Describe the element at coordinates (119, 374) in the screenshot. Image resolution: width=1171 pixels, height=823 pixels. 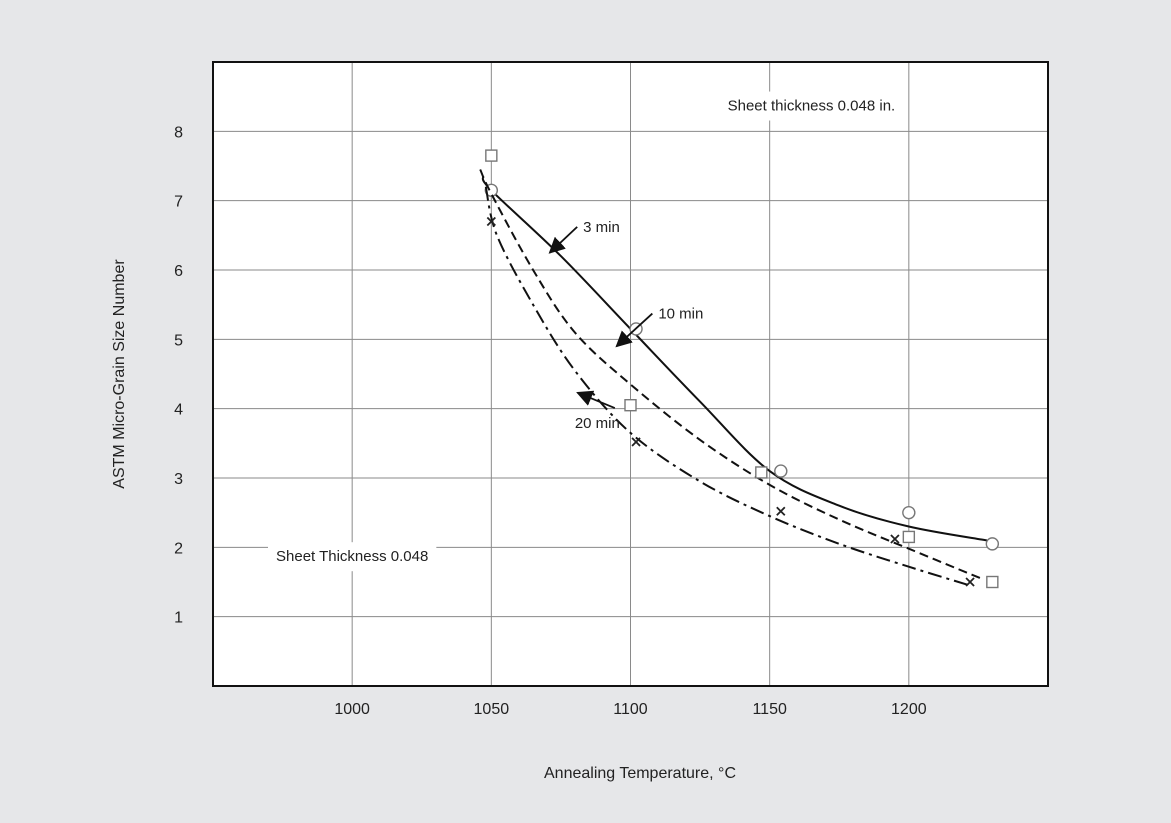
I see `y-axis-title: ASTM Micro-Grain Size Number` at that location.